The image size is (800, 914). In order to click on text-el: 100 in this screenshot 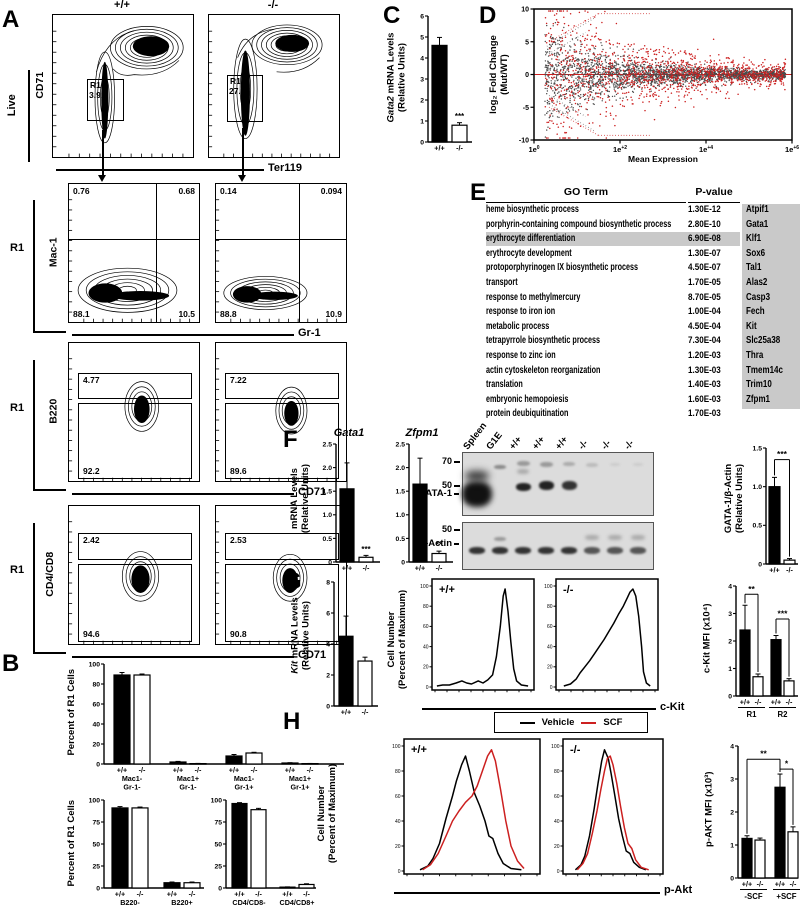, I will do `click(95, 800)`.